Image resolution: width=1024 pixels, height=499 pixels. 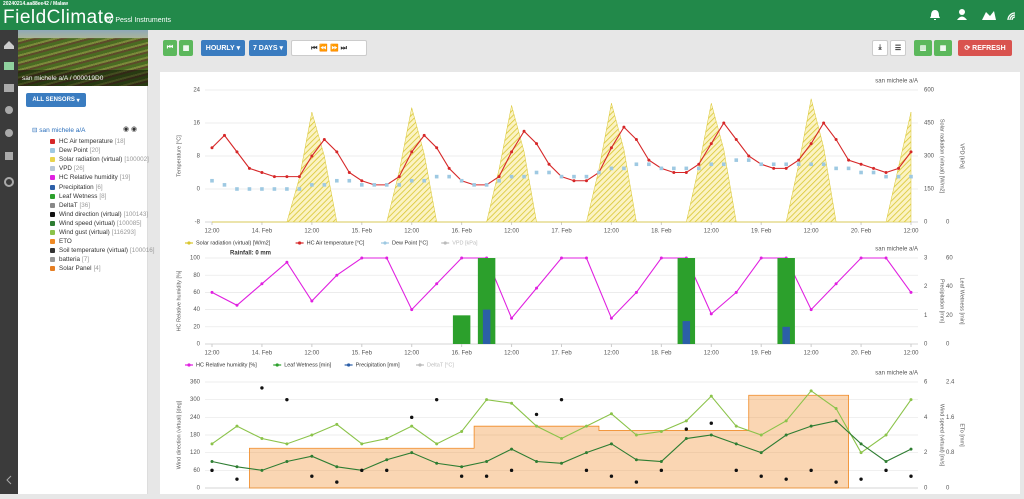 What do you see at coordinates (9, 45) in the screenshot?
I see `home-icon` at bounding box center [9, 45].